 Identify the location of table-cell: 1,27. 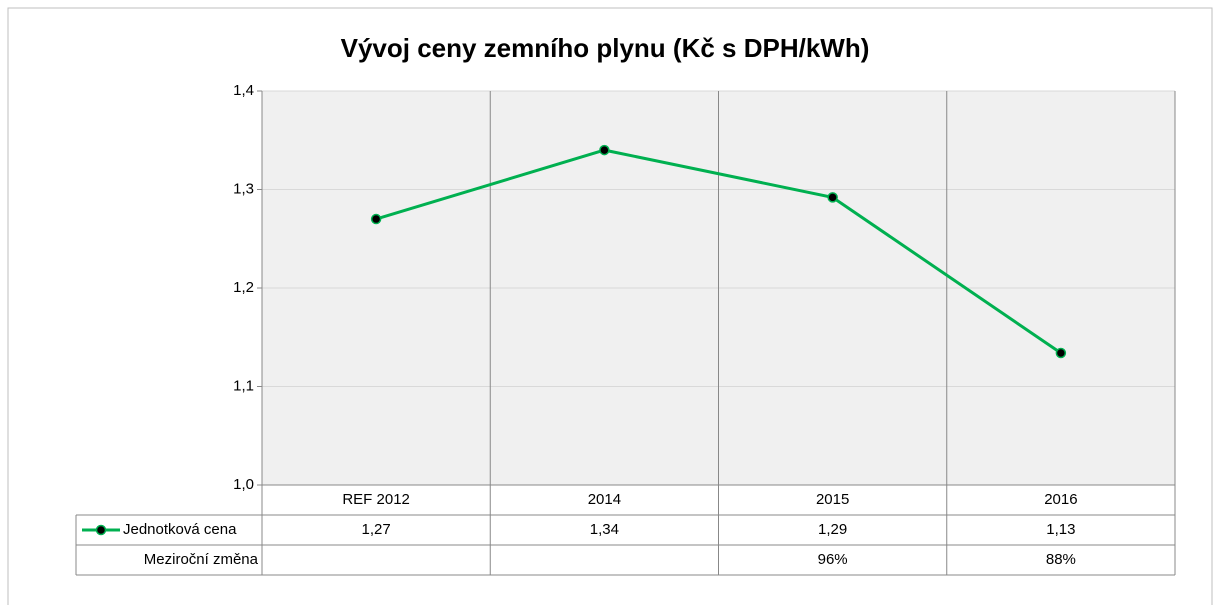
(376, 529).